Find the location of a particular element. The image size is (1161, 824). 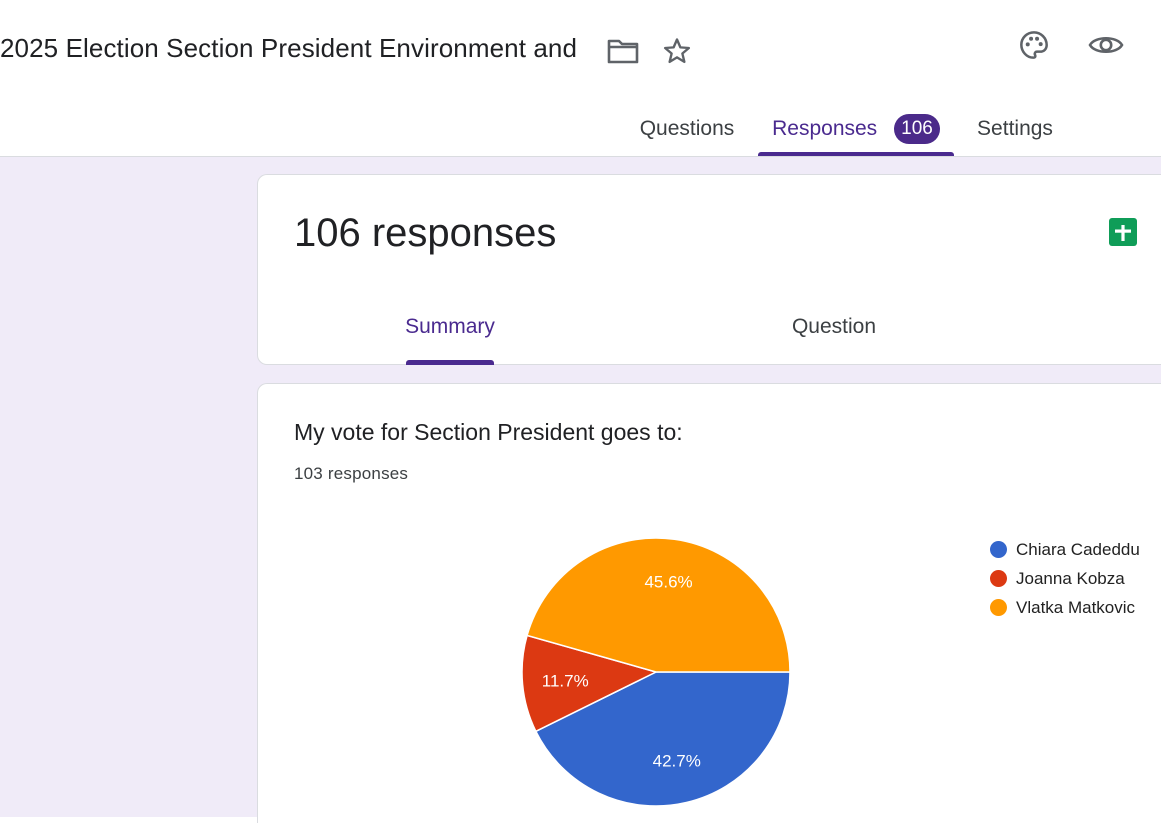

pie-label-joanna-kobza: 11.7% is located at coordinates (565, 680).